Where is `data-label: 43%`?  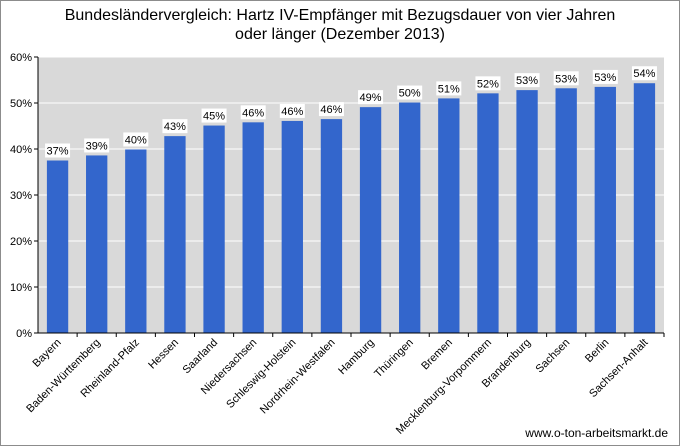
data-label: 43% is located at coordinates (175, 127).